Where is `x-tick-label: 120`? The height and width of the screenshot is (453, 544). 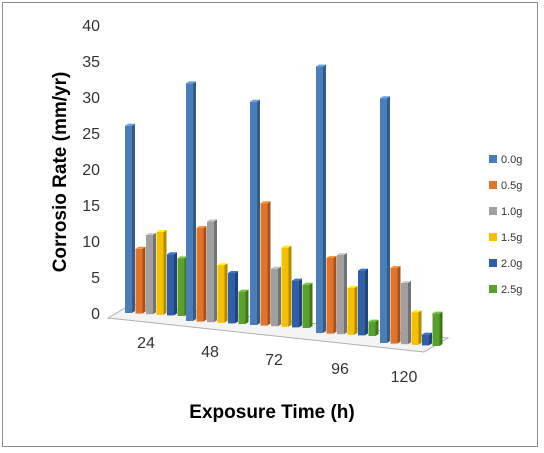 x-tick-label: 120 is located at coordinates (404, 377).